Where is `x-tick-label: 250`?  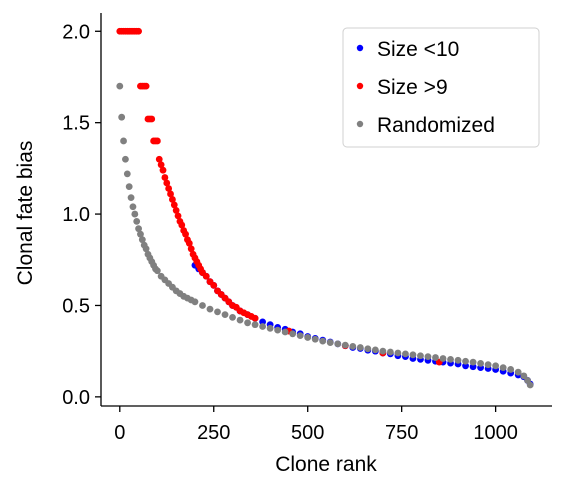
x-tick-label: 250 is located at coordinates (213, 433).